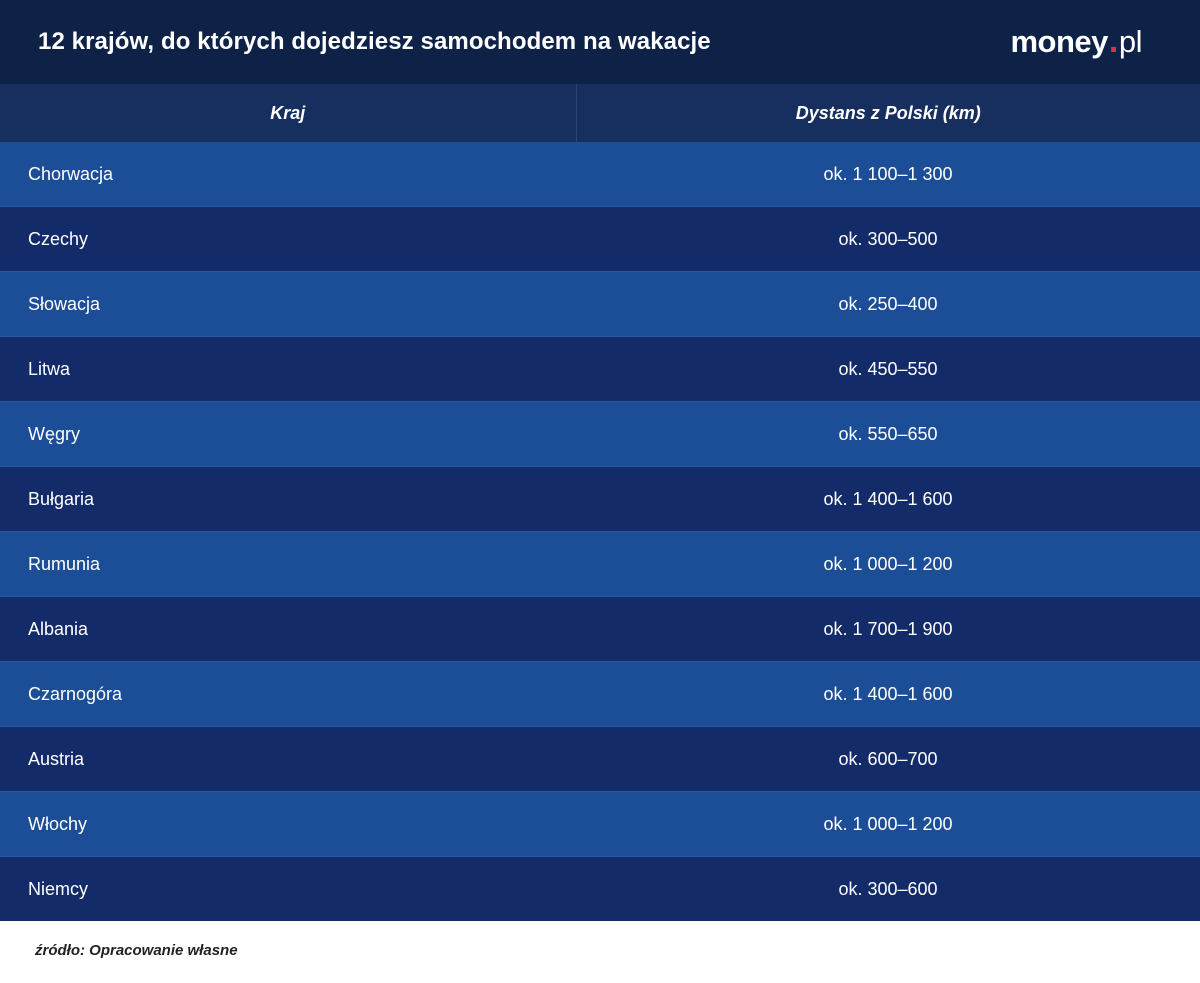  Describe the element at coordinates (288, 499) in the screenshot. I see `country-cell: Bułgaria` at that location.